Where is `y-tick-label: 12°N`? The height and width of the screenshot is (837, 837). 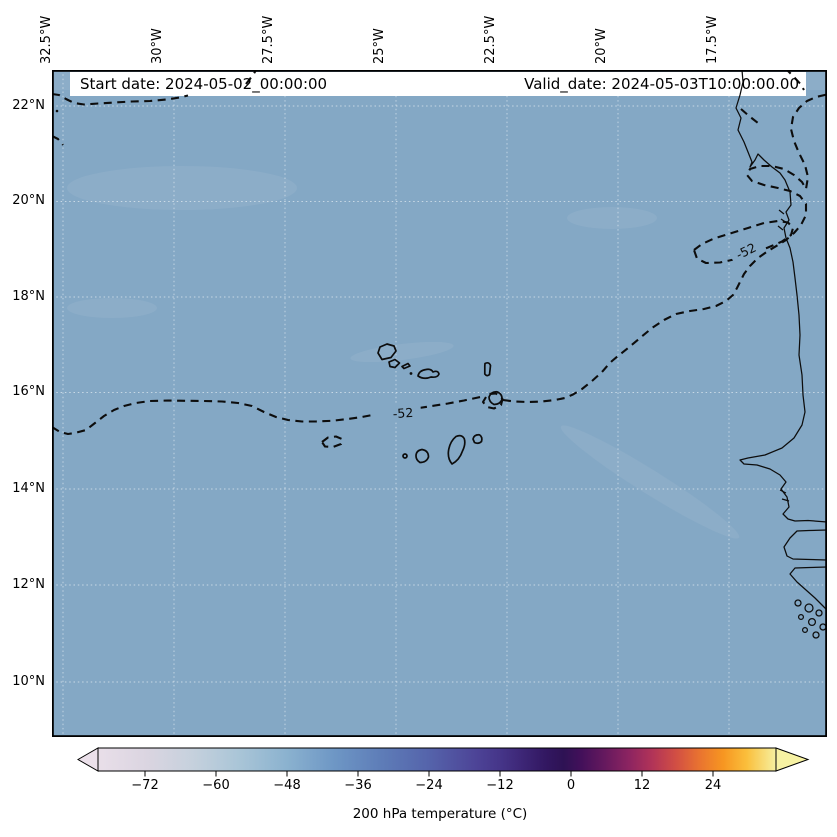 y-tick-label: 12°N is located at coordinates (28, 584).